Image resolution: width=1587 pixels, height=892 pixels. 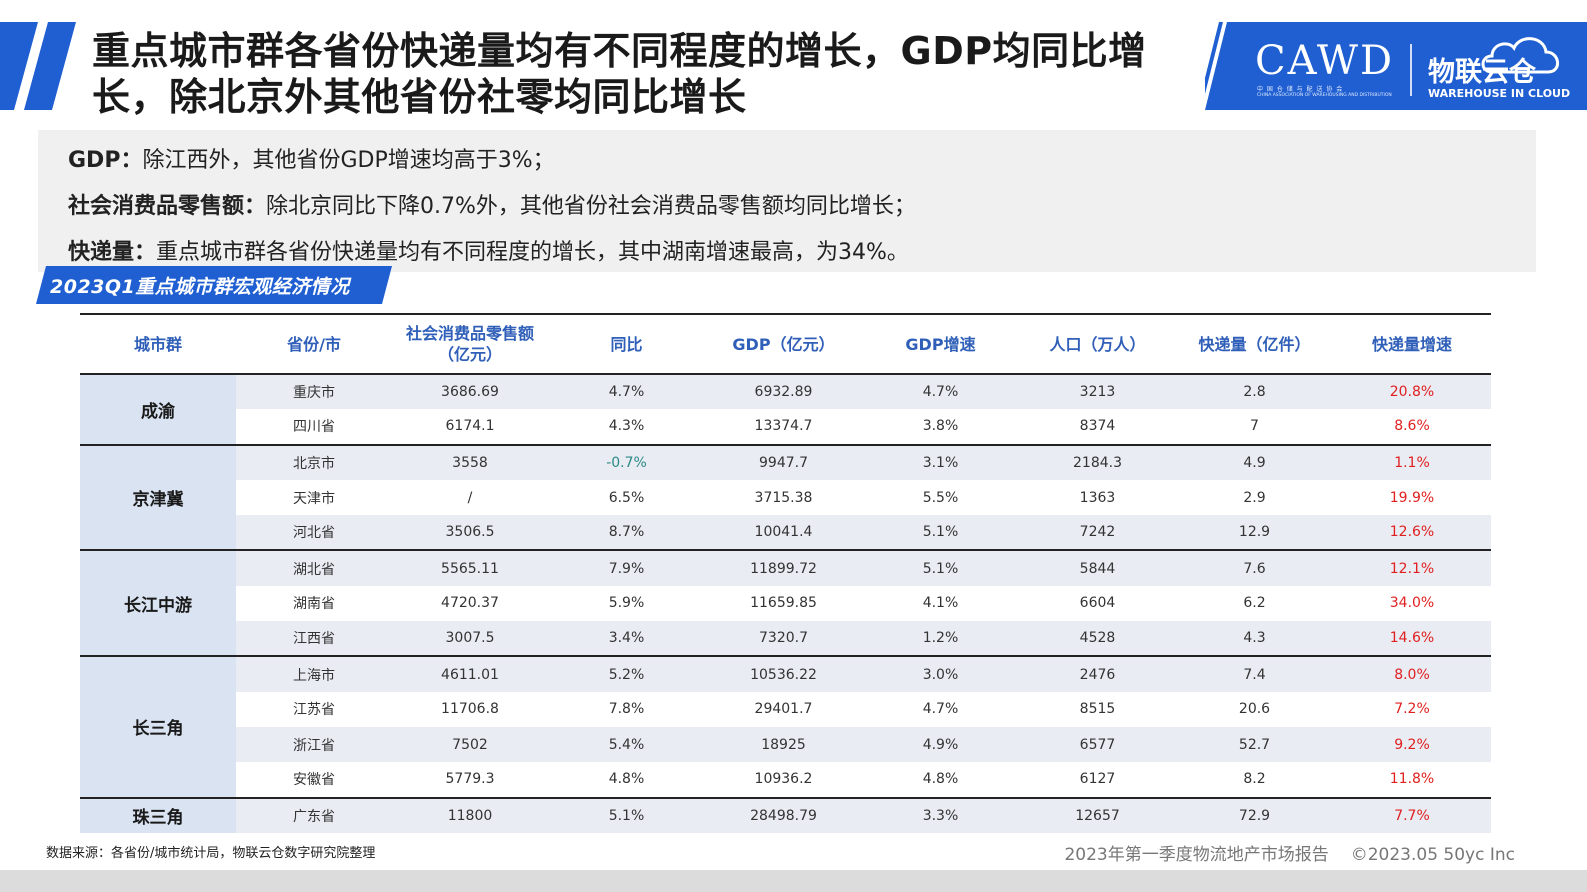 What do you see at coordinates (314, 604) in the screenshot?
I see `province-cell: 湖南省` at bounding box center [314, 604].